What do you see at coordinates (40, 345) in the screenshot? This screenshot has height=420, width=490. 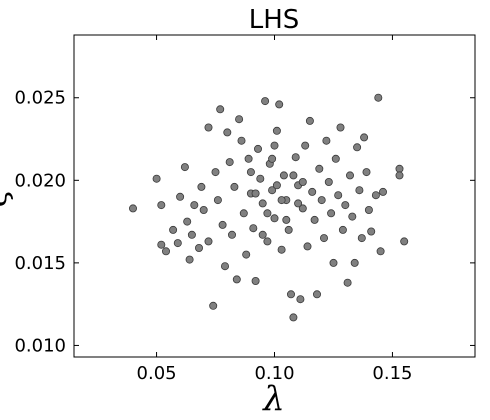 I see `y-tick-label-0: 0.010` at bounding box center [40, 345].